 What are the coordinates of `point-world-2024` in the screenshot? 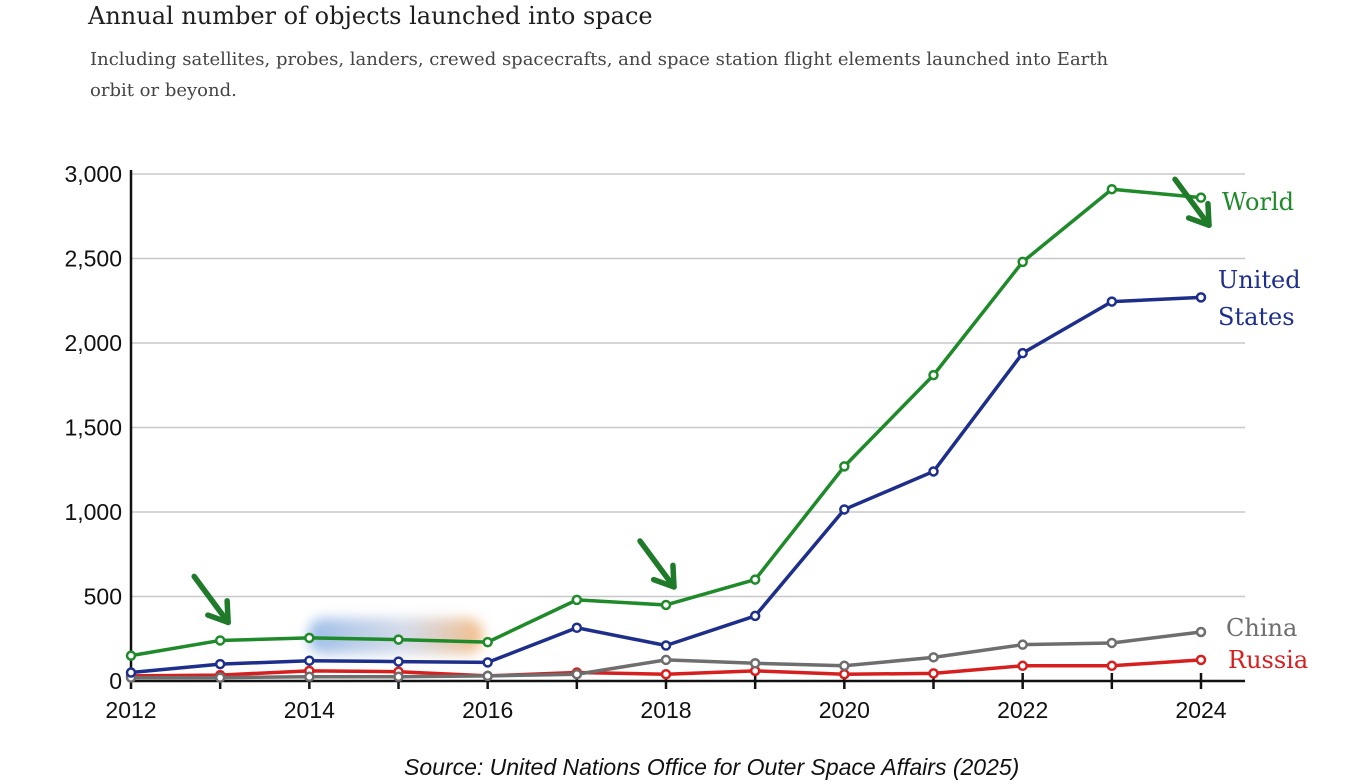 It's located at (1201, 197).